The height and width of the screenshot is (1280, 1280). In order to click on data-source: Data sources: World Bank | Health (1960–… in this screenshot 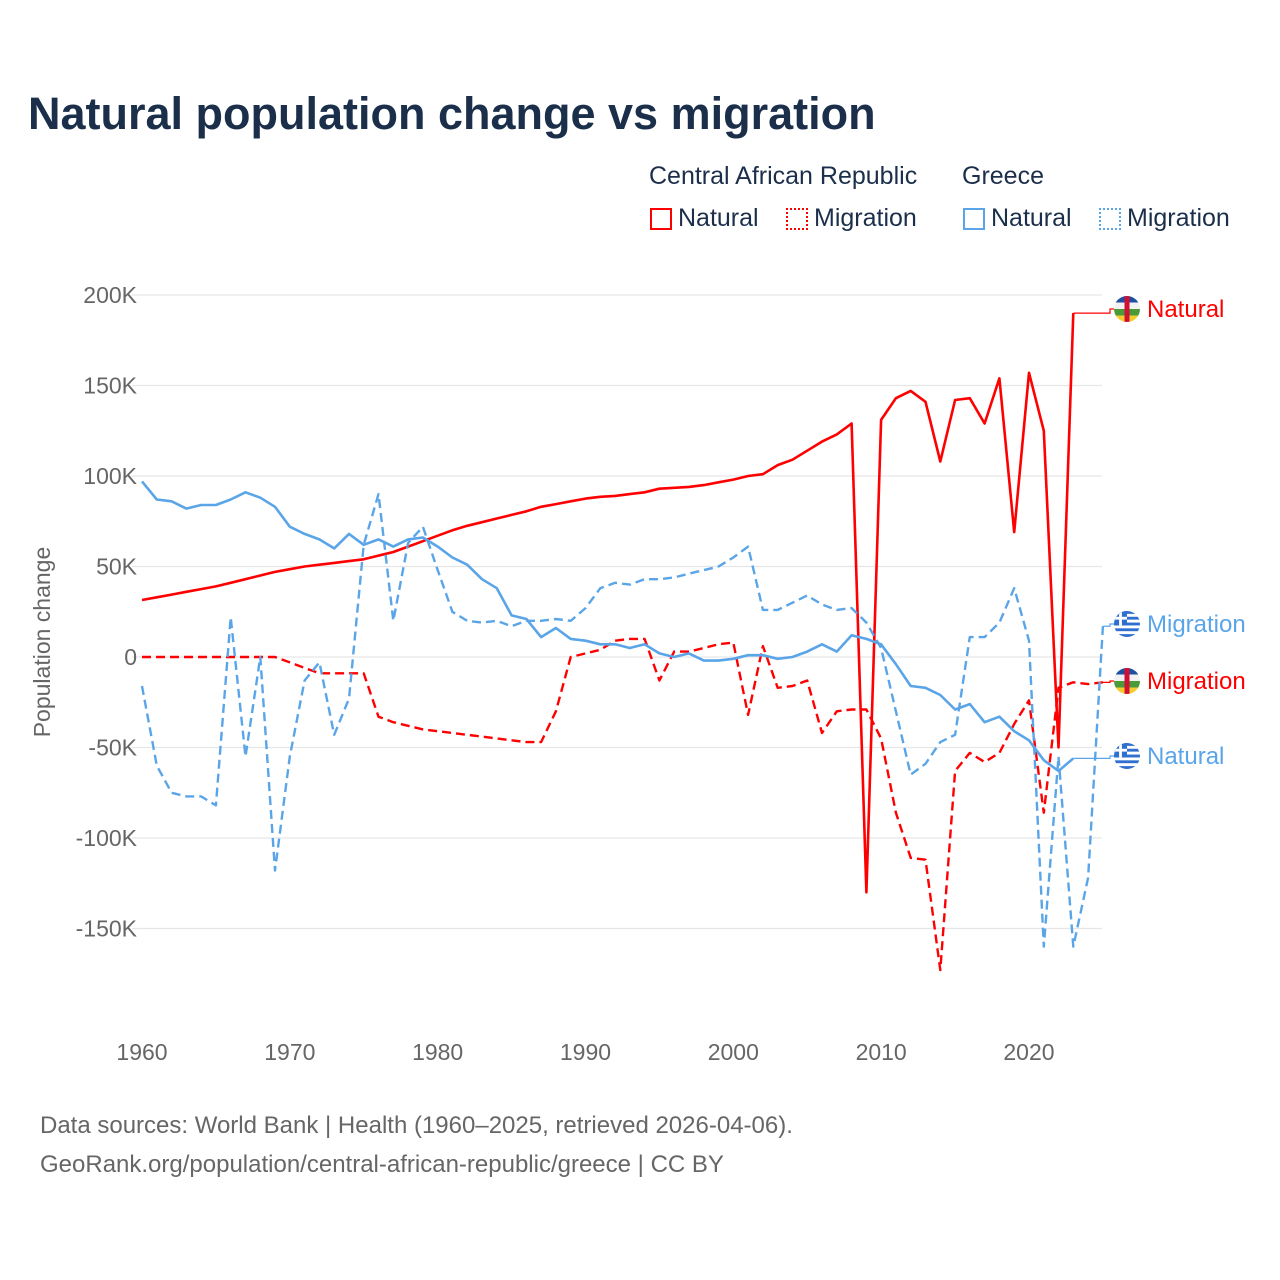, I will do `click(416, 1125)`.